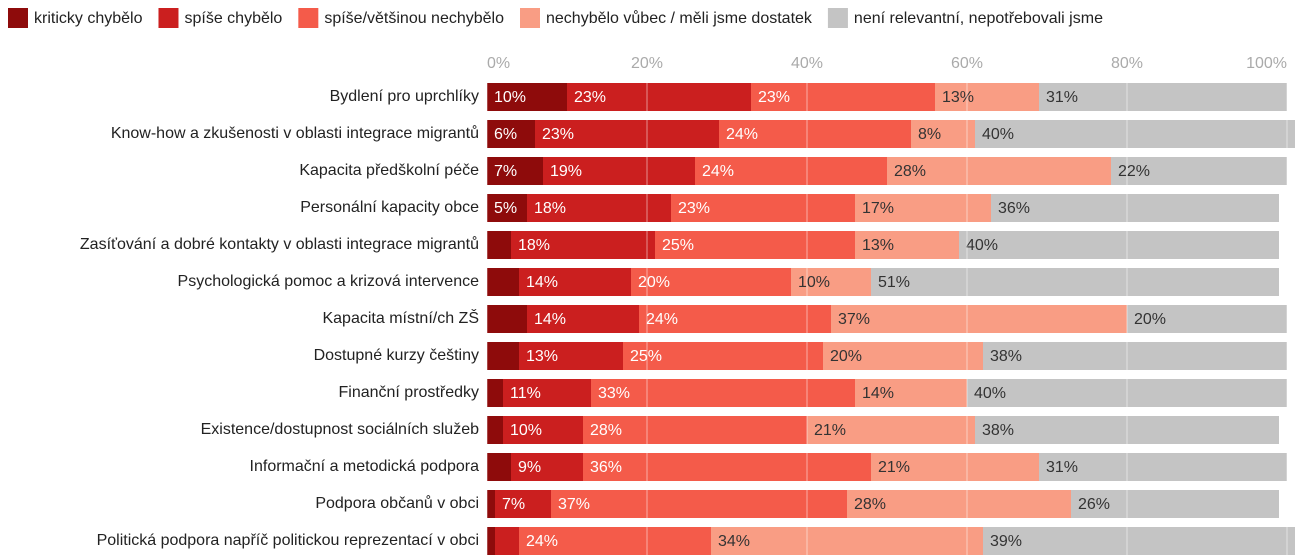  Describe the element at coordinates (550, 208) in the screenshot. I see `data-label: 18%` at that location.